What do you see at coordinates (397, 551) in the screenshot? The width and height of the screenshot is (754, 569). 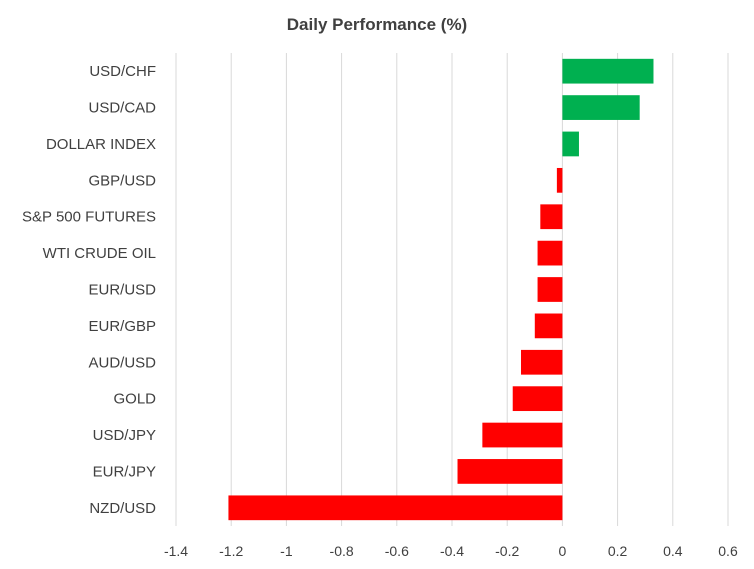 I see `x-tick-label: -0.6` at bounding box center [397, 551].